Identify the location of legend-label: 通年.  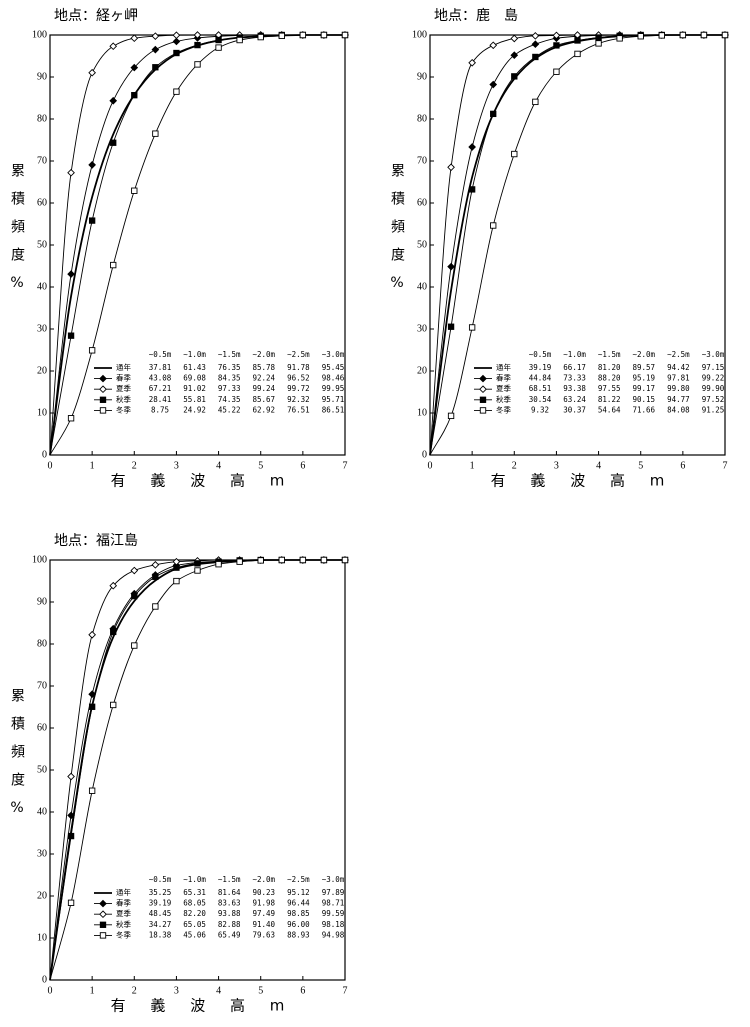
(123, 892).